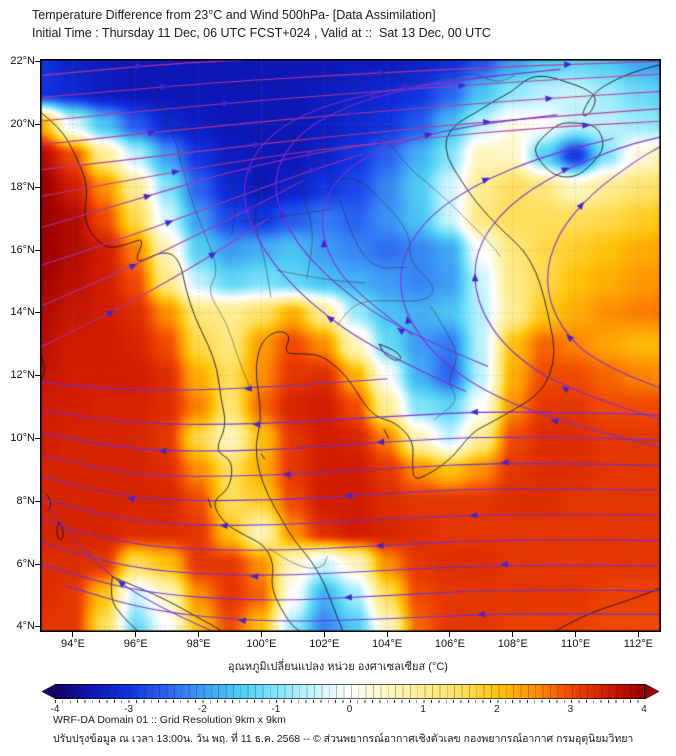  What do you see at coordinates (449, 644) in the screenshot?
I see `lon-tick-label: 106°E` at bounding box center [449, 644].